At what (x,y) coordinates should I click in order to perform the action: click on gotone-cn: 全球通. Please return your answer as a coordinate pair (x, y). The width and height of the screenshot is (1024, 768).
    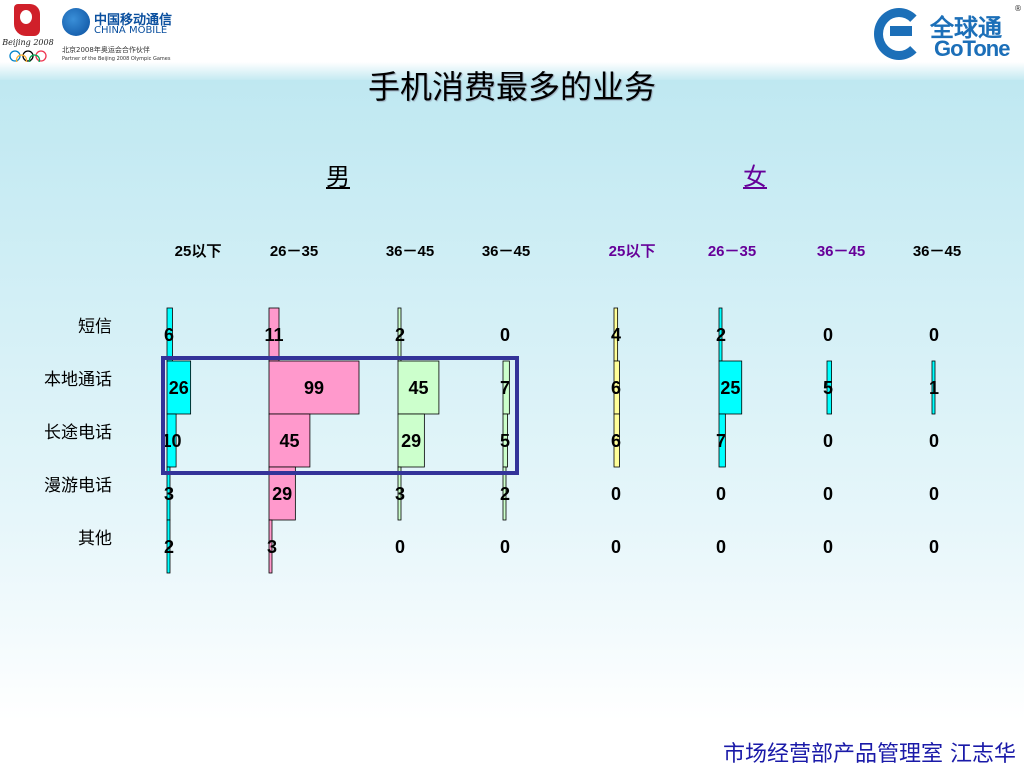
    Looking at the image, I should click on (966, 28).